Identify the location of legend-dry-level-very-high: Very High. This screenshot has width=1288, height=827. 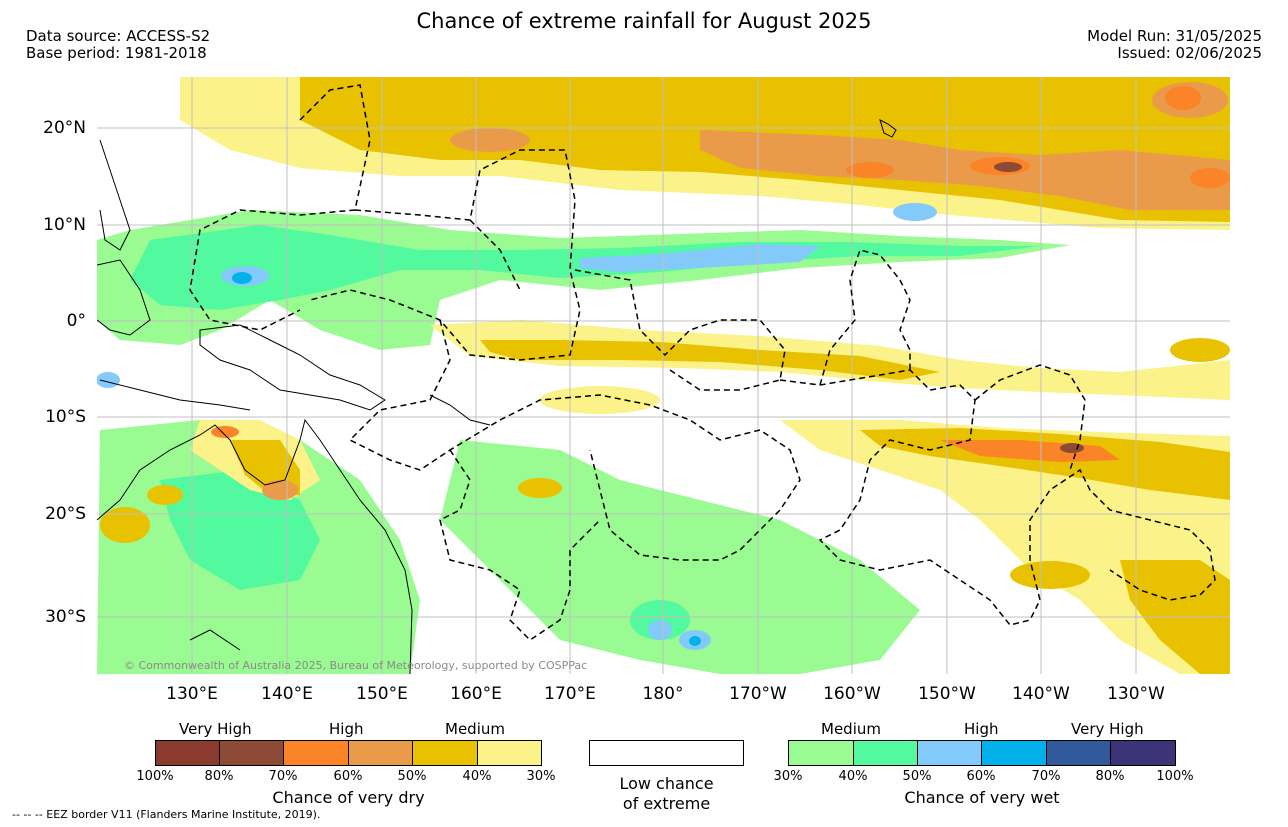
(215, 729).